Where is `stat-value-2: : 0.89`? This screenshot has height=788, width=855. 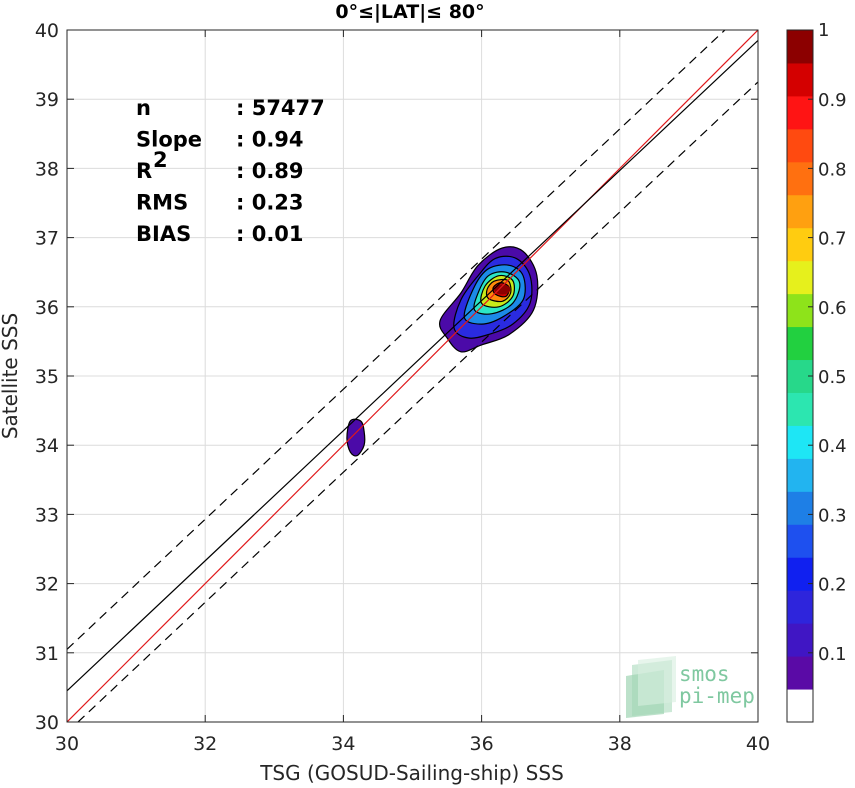 stat-value-2: : 0.89 is located at coordinates (270, 171).